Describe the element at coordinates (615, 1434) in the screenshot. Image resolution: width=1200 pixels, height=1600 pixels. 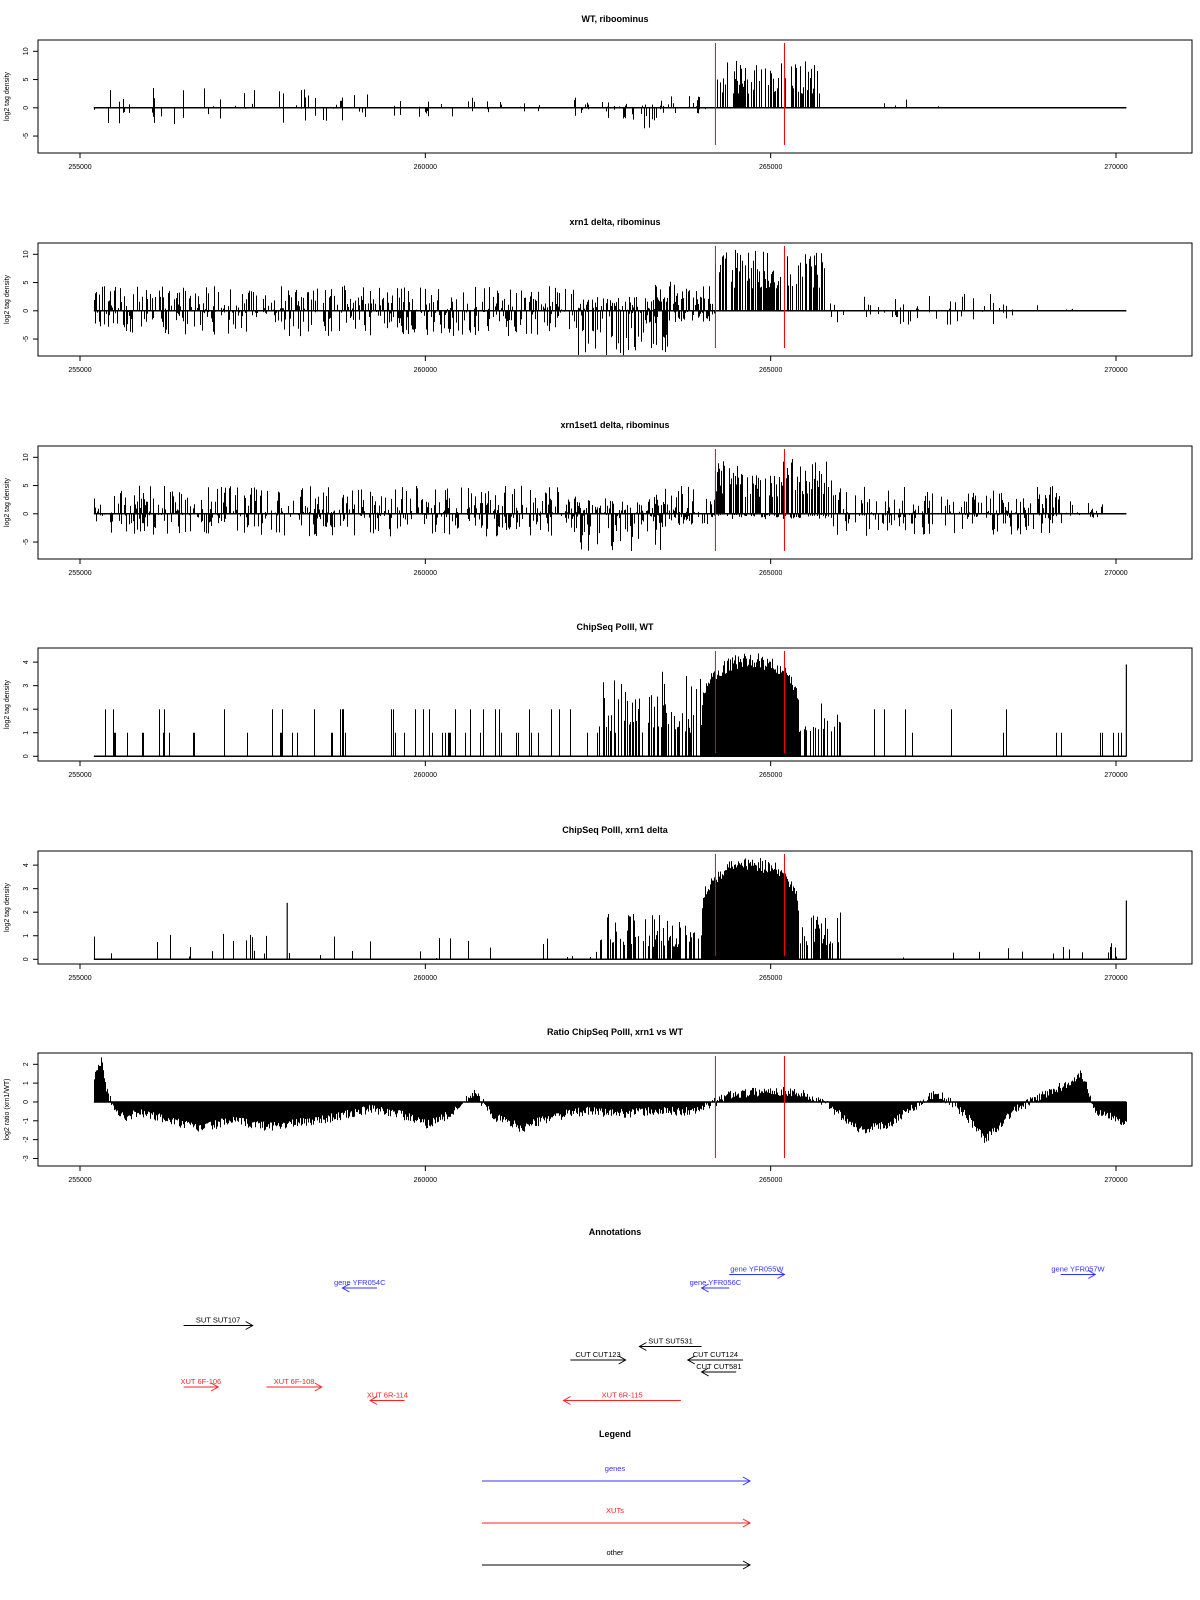
I see `legend-title: Legend` at that location.